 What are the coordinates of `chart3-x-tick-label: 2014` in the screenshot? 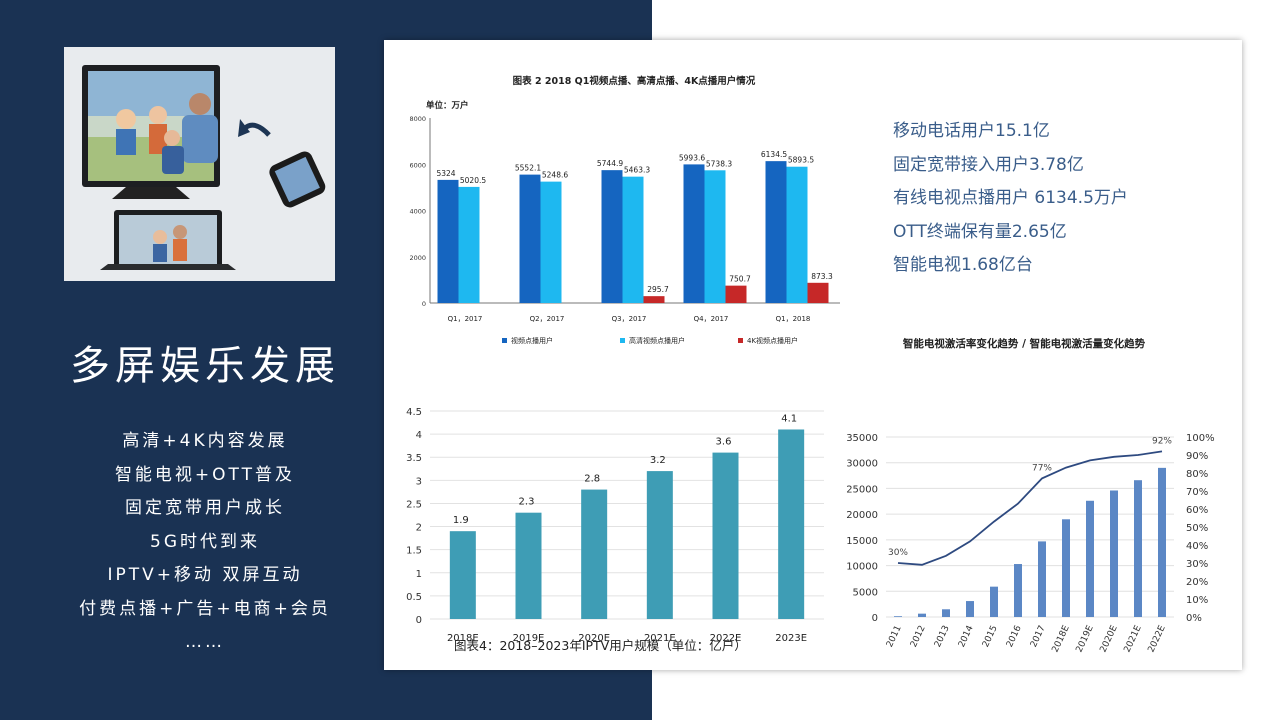 It's located at (966, 636).